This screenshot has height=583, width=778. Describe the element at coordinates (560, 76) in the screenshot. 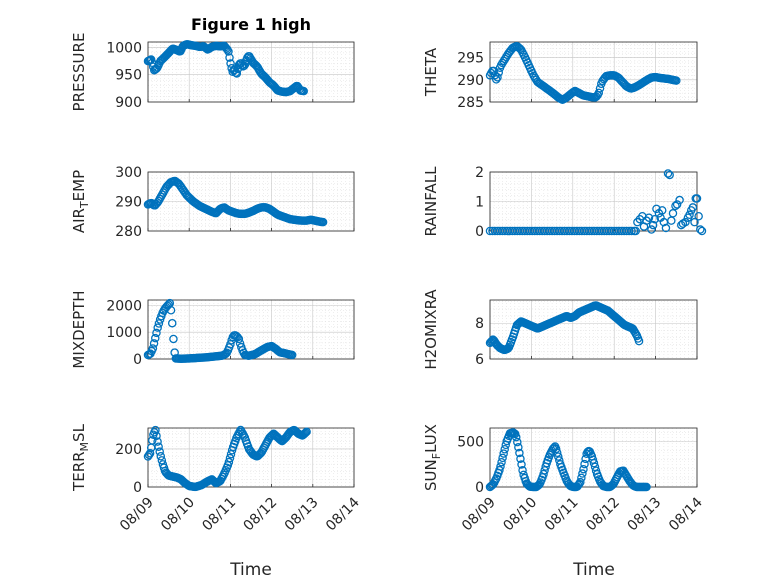

I see `subplot-theta: 285 290 295 THETA` at that location.